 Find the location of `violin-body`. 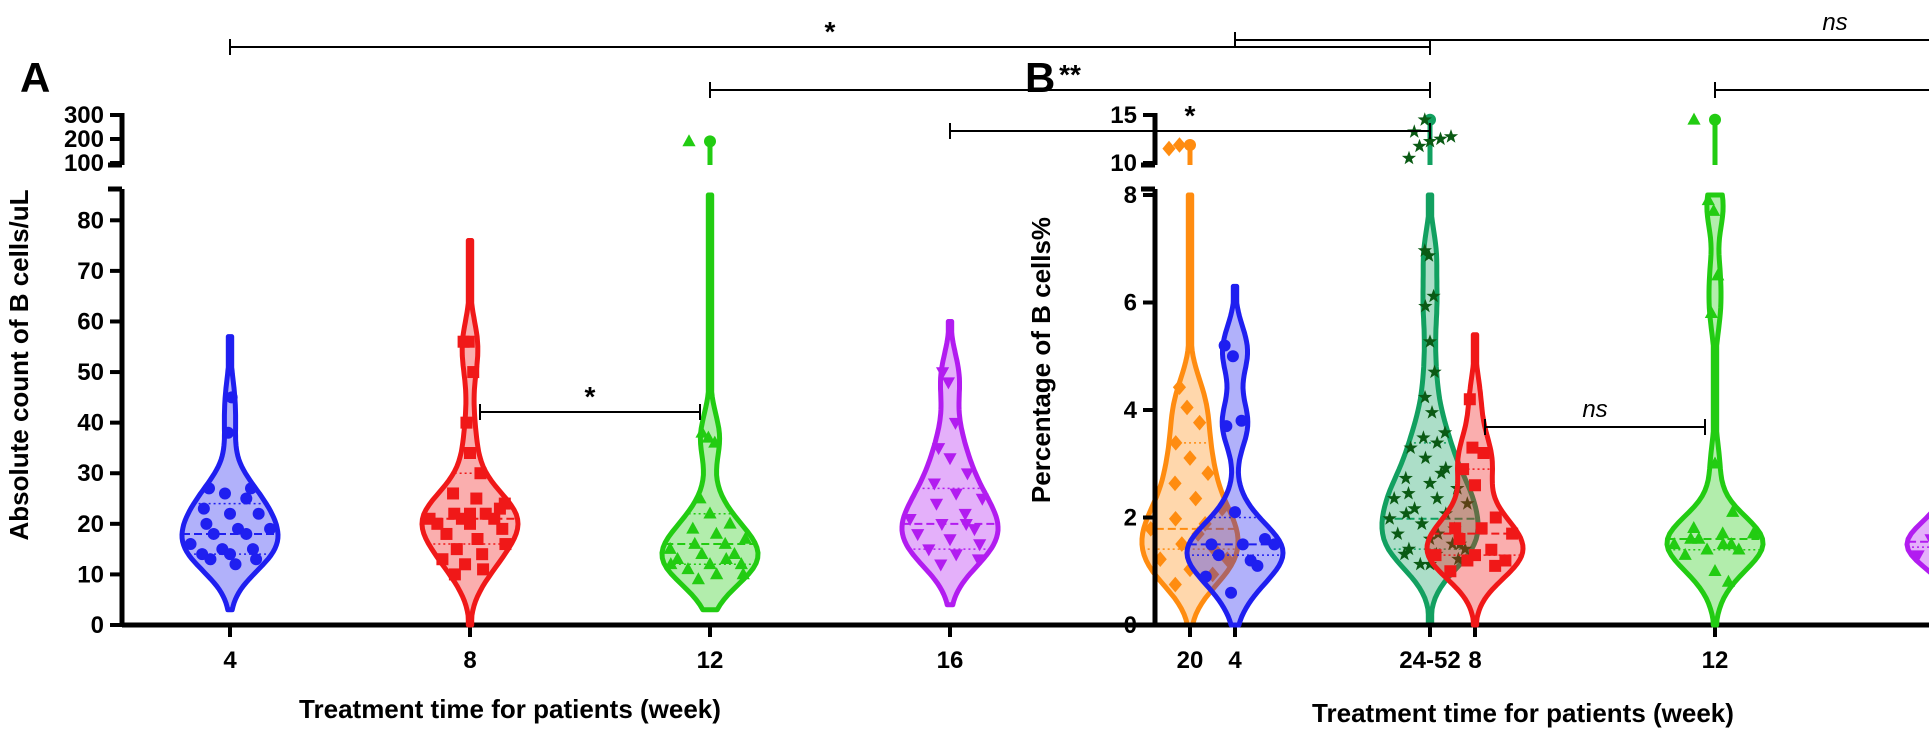

violin-body is located at coordinates (1430, 410).